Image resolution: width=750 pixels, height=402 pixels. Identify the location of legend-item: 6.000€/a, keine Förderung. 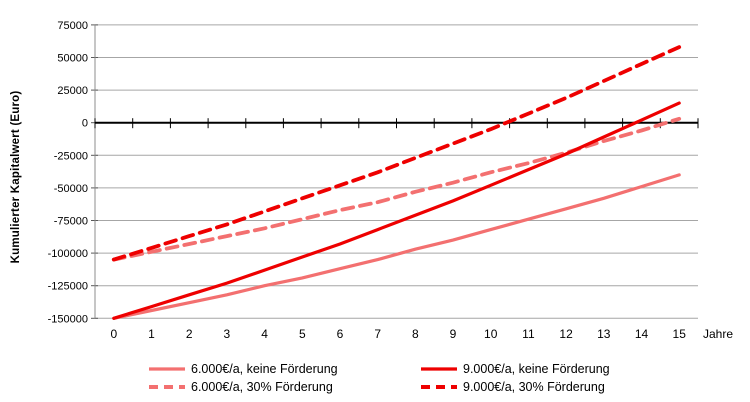
(243, 369).